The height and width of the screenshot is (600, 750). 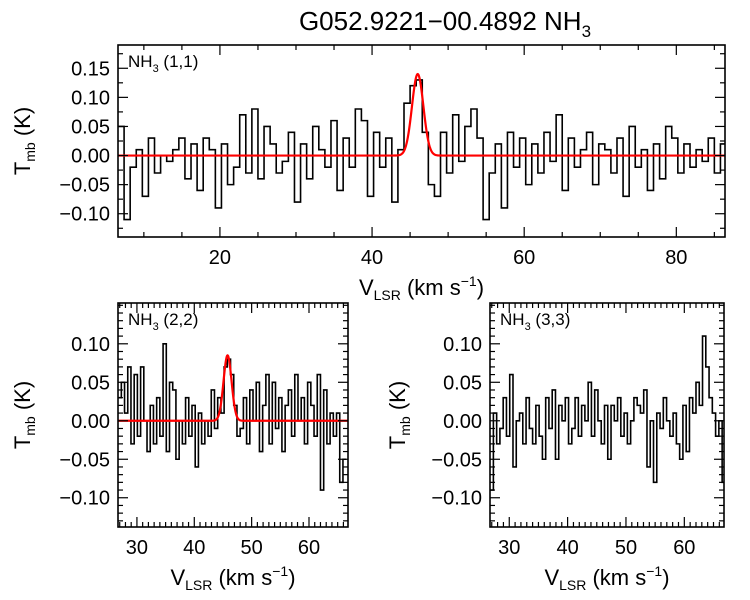 What do you see at coordinates (179, 319) in the screenshot?
I see `label-suffix: (2,2)` at bounding box center [179, 319].